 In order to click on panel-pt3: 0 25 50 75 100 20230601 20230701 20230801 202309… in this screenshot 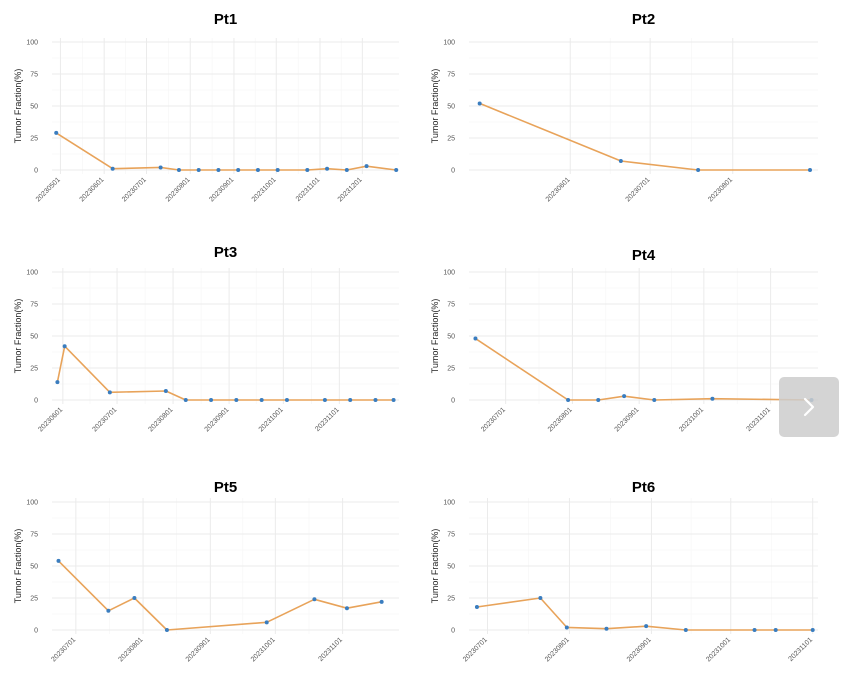, I will do `click(206, 338)`.